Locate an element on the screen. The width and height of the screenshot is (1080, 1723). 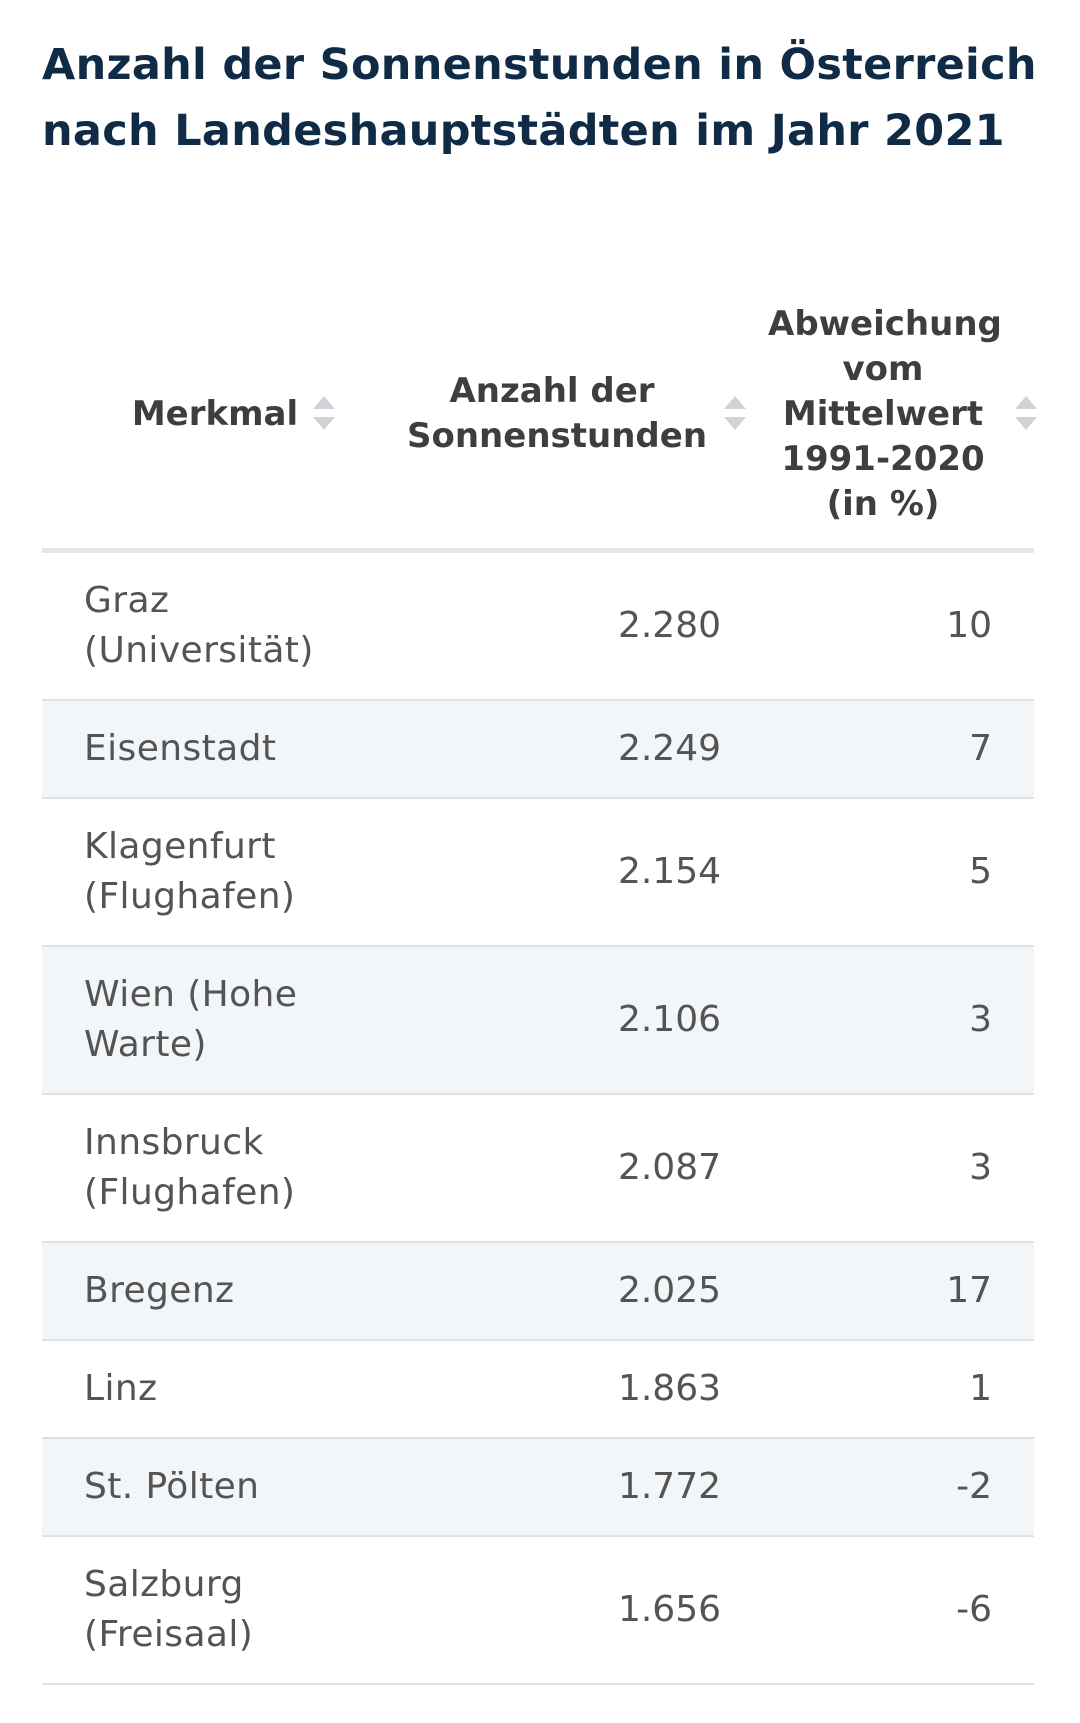
cell-merkmal: St. Pölten is located at coordinates (172, 1486).